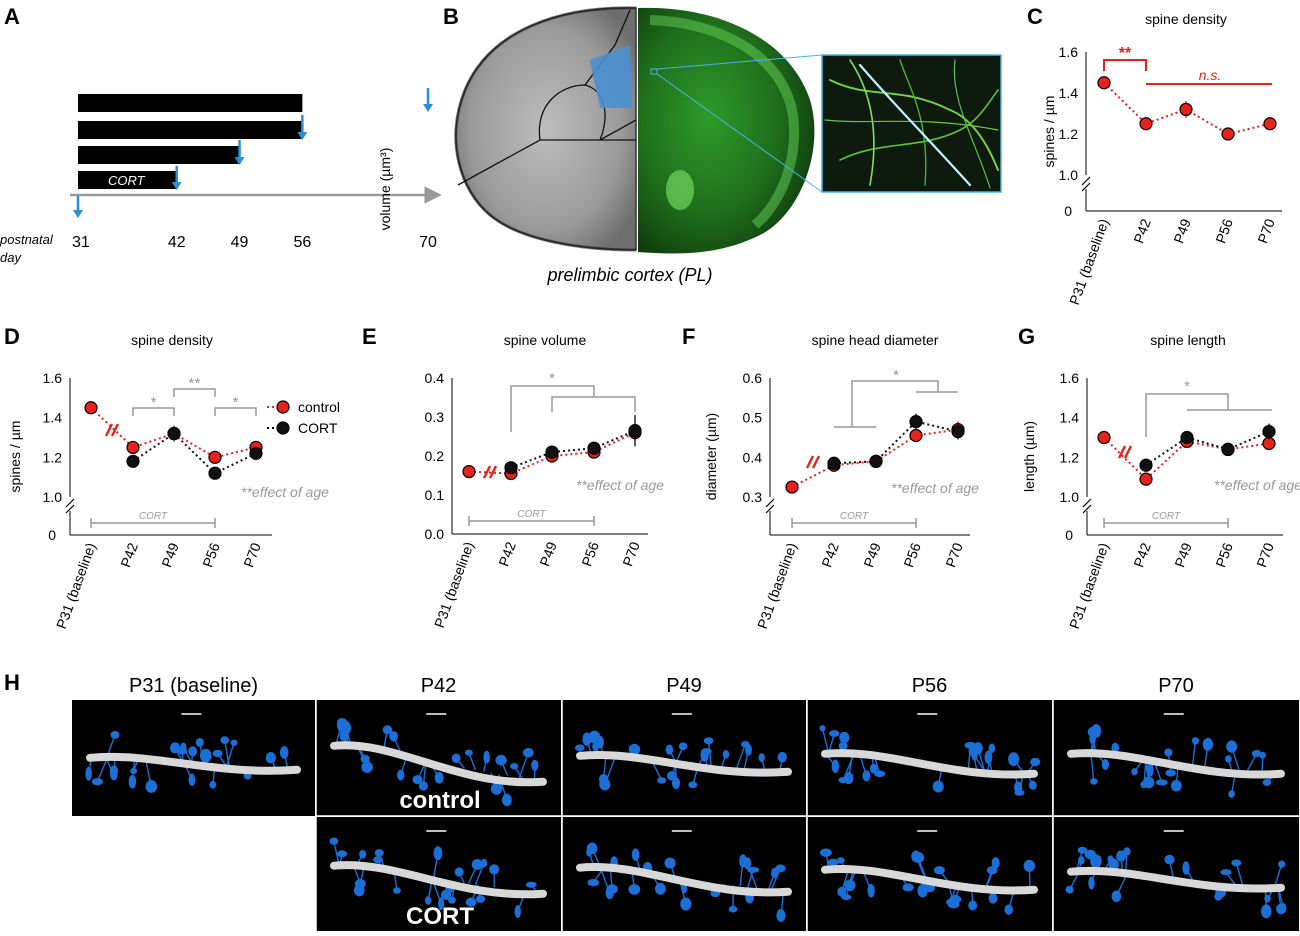 Image resolution: width=1300 pixels, height=936 pixels. What do you see at coordinates (1176, 686) in the screenshot?
I see `dendrite-column-header: P70` at bounding box center [1176, 686].